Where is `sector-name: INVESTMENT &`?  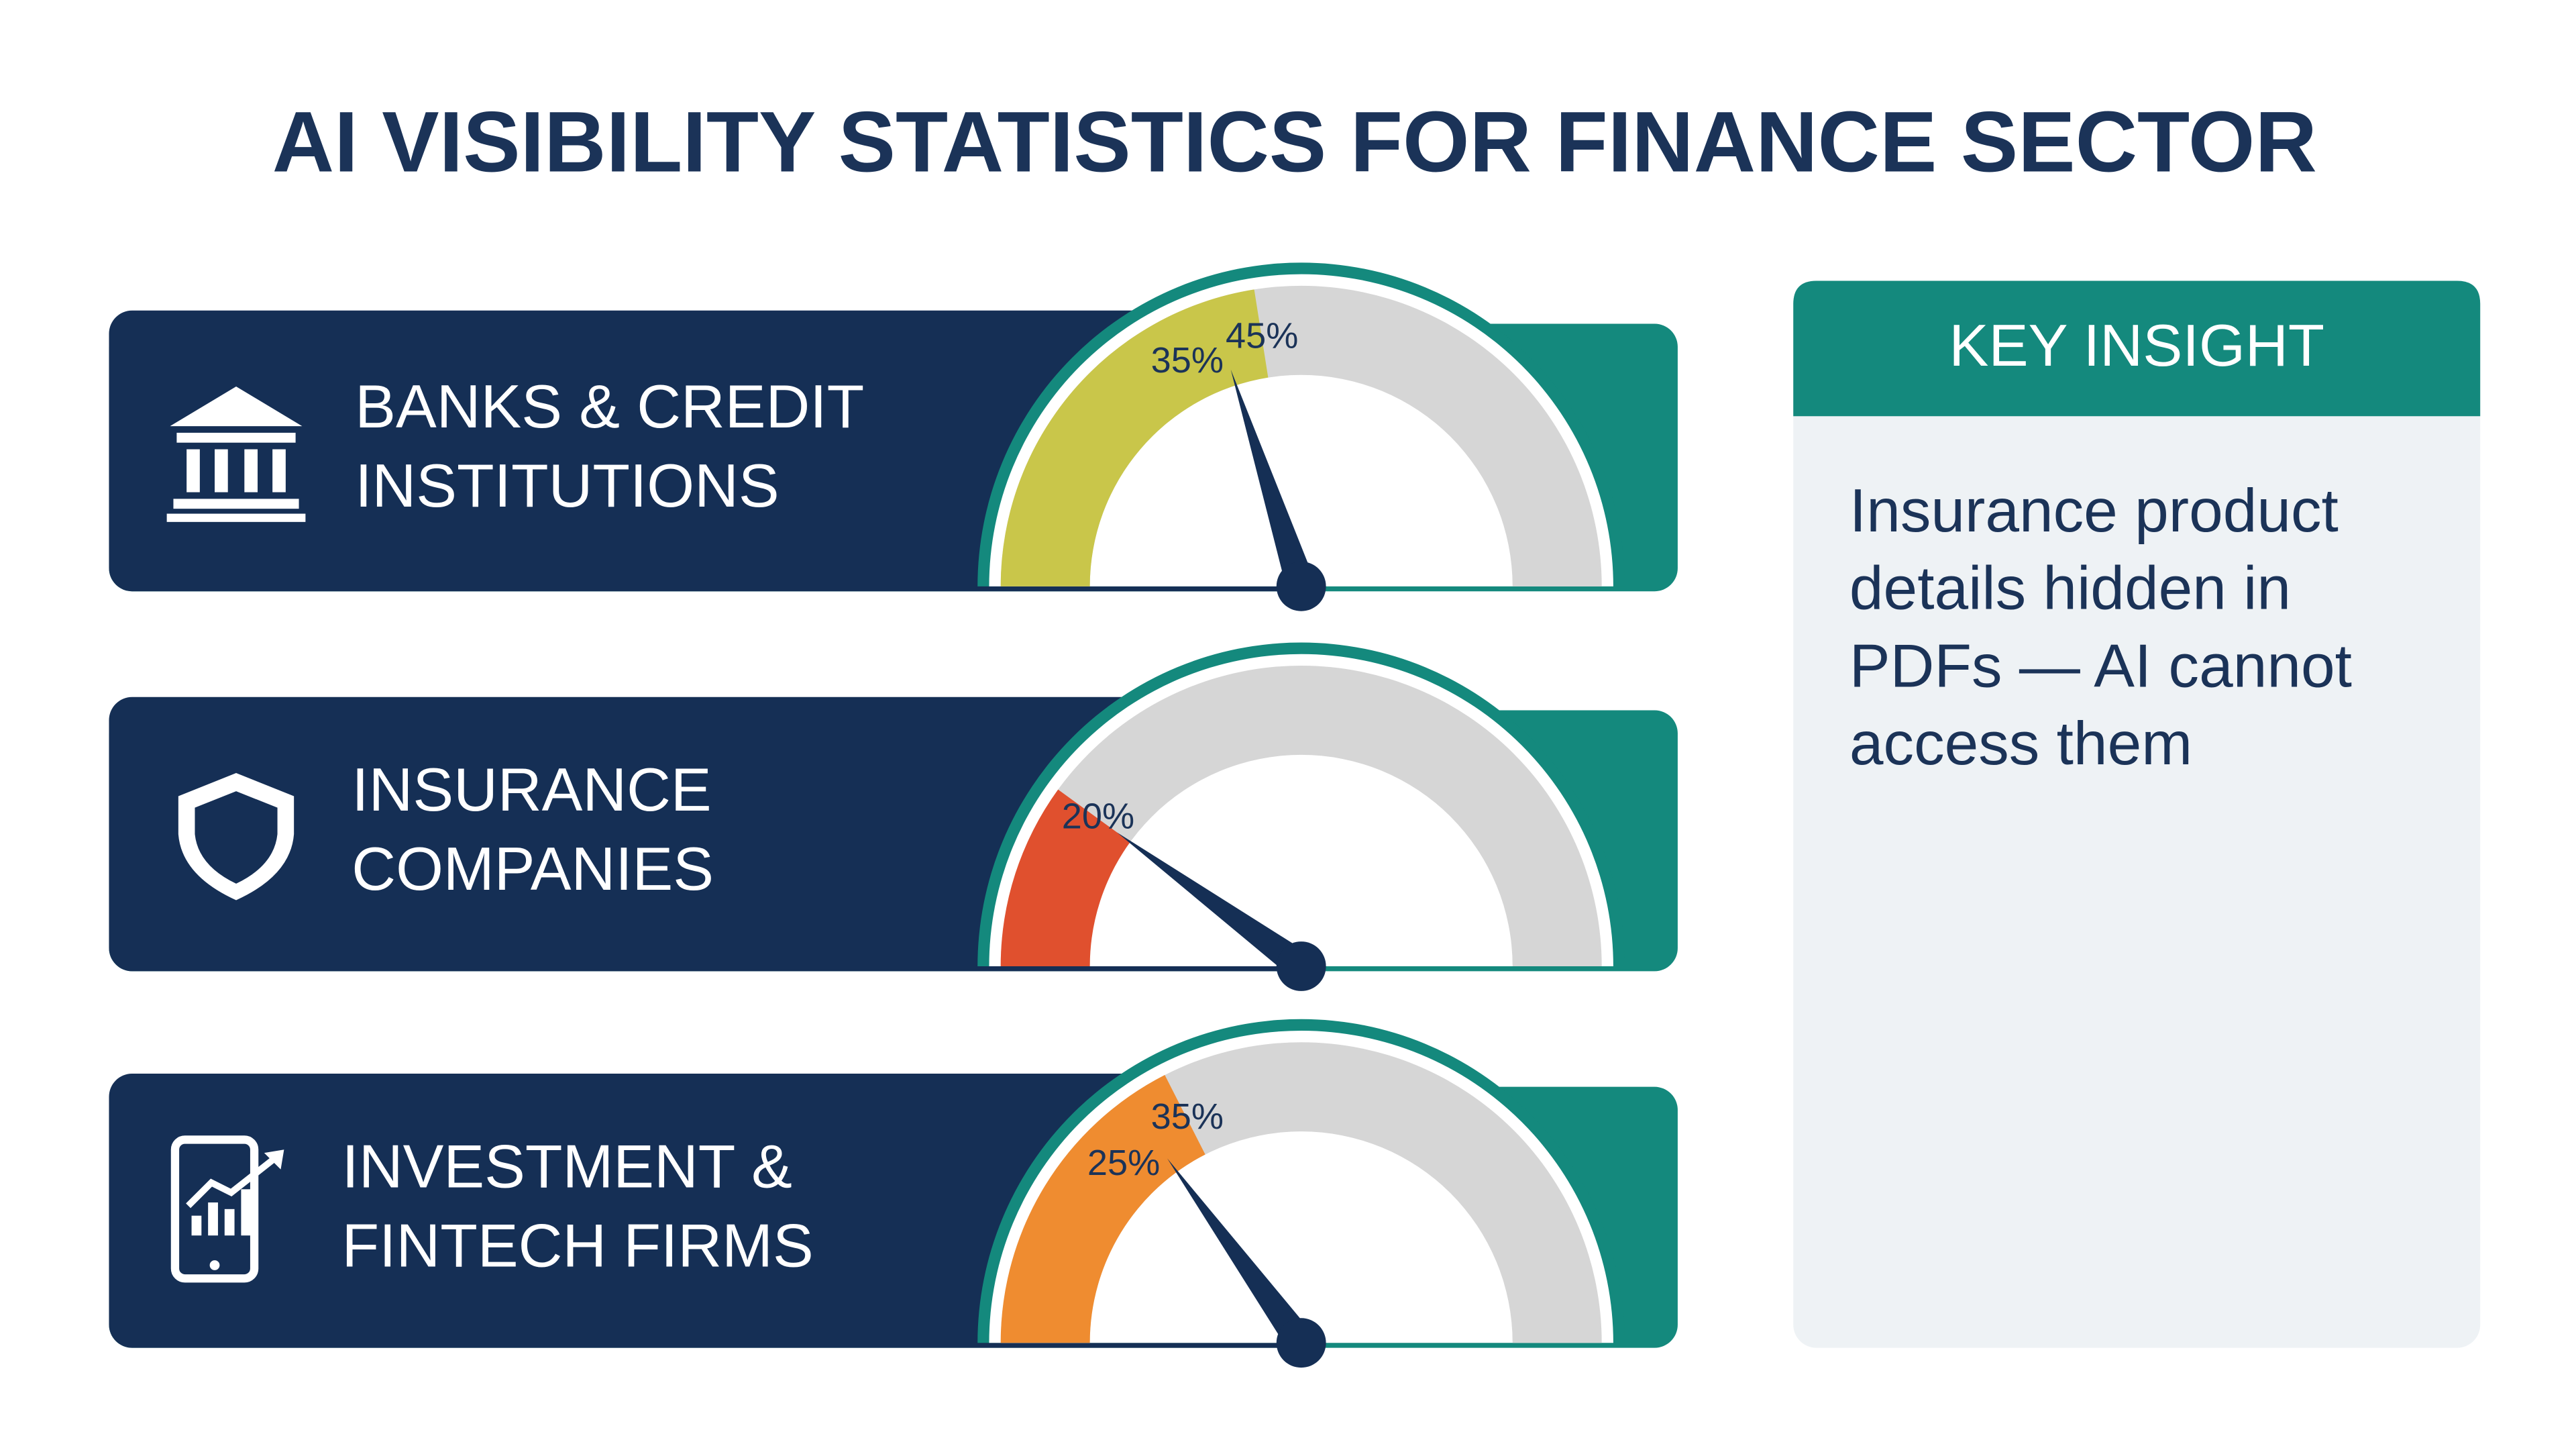
sector-name: INVESTMENT & is located at coordinates (567, 1166).